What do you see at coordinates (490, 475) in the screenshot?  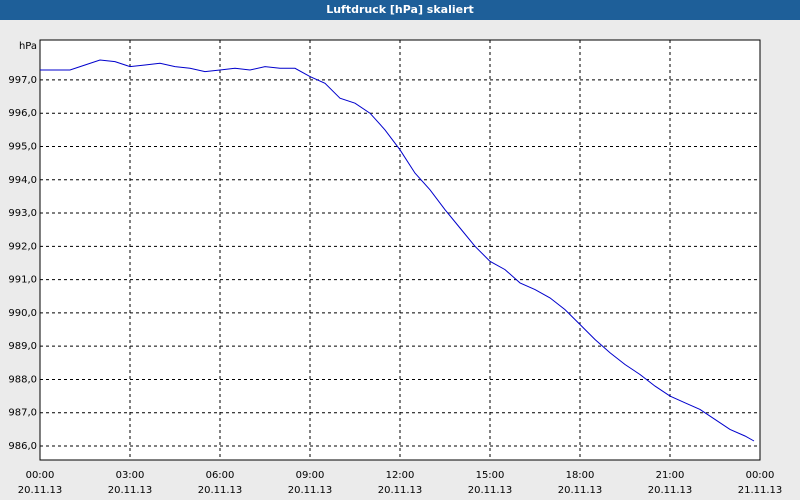 I see `x-tick-label: 15:00` at bounding box center [490, 475].